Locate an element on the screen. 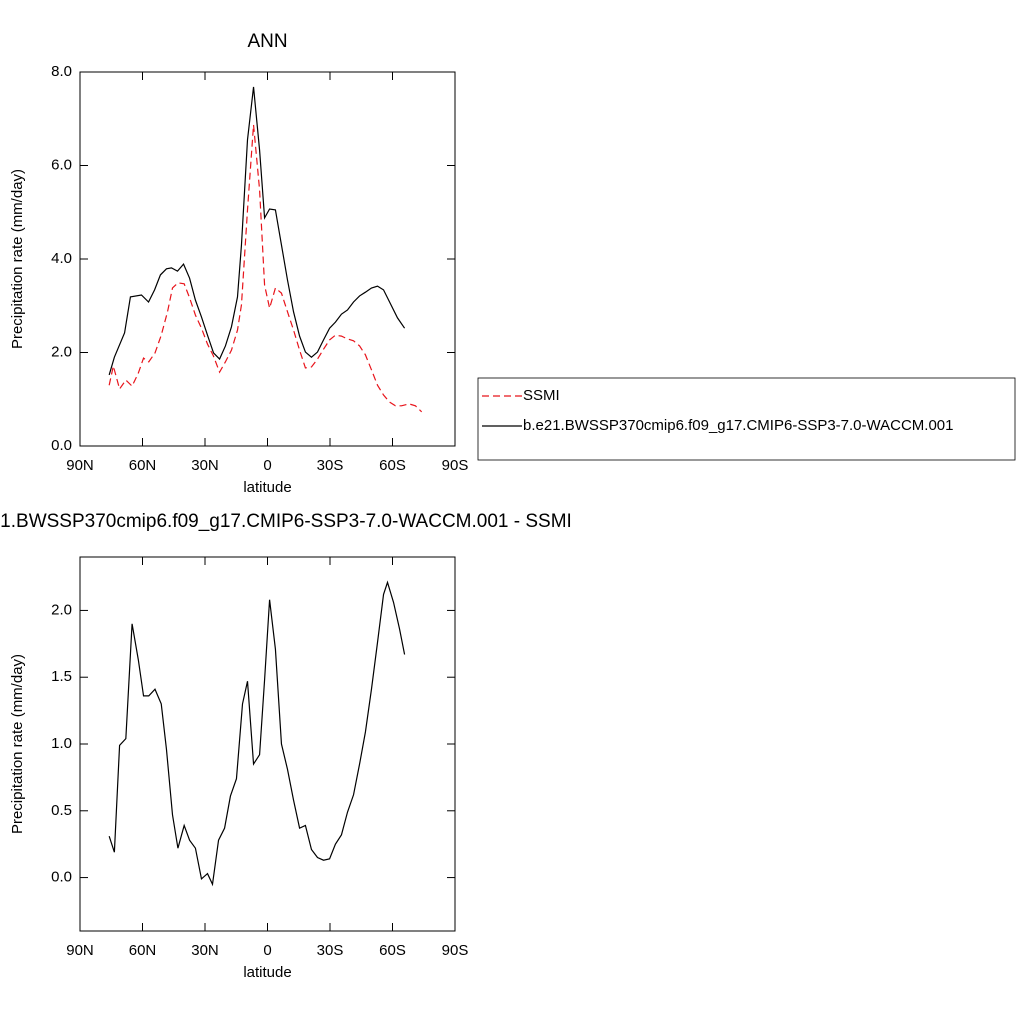  legend-box is located at coordinates (746, 419).